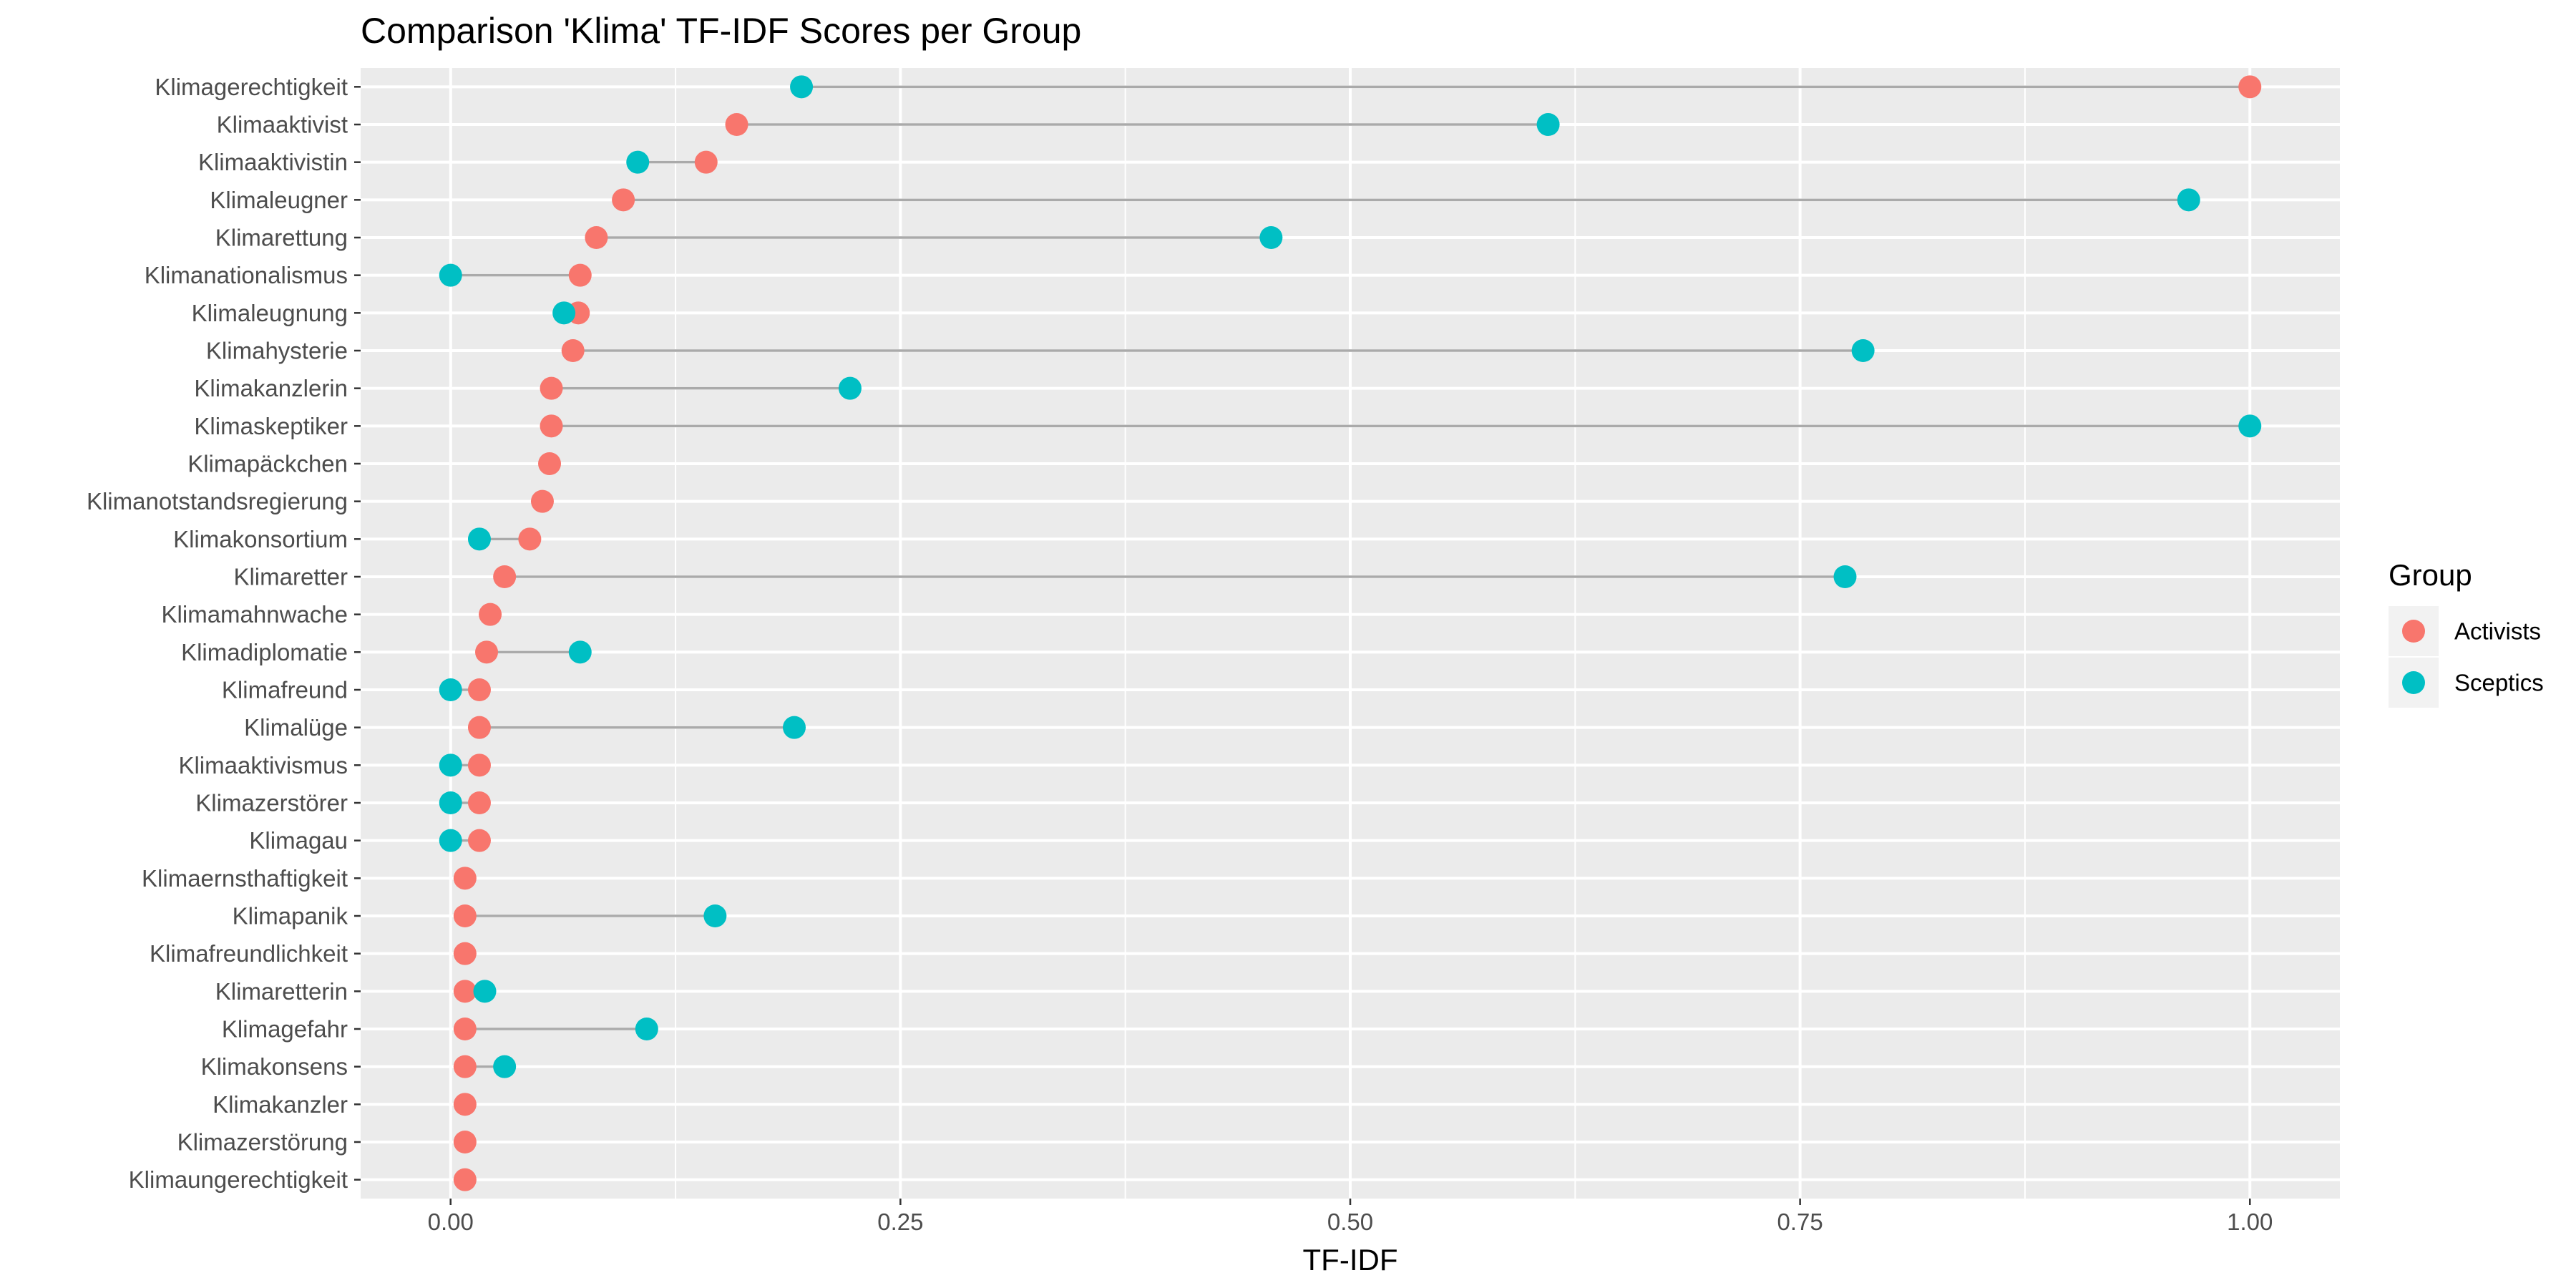 The height and width of the screenshot is (1288, 2576). Describe the element at coordinates (900, 1222) in the screenshot. I see `x-tick-label: 0.25` at that location.